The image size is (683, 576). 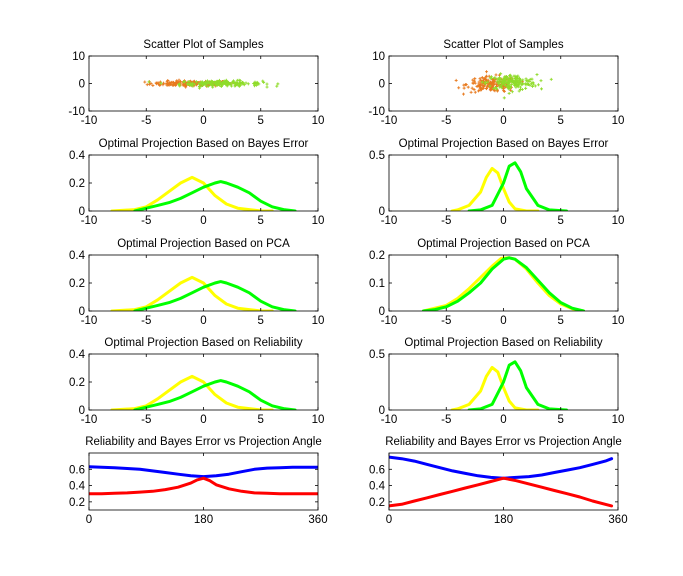 What do you see at coordinates (204, 144) in the screenshot?
I see `subplot-title: Optimal Projection Based on Bayes Error` at bounding box center [204, 144].